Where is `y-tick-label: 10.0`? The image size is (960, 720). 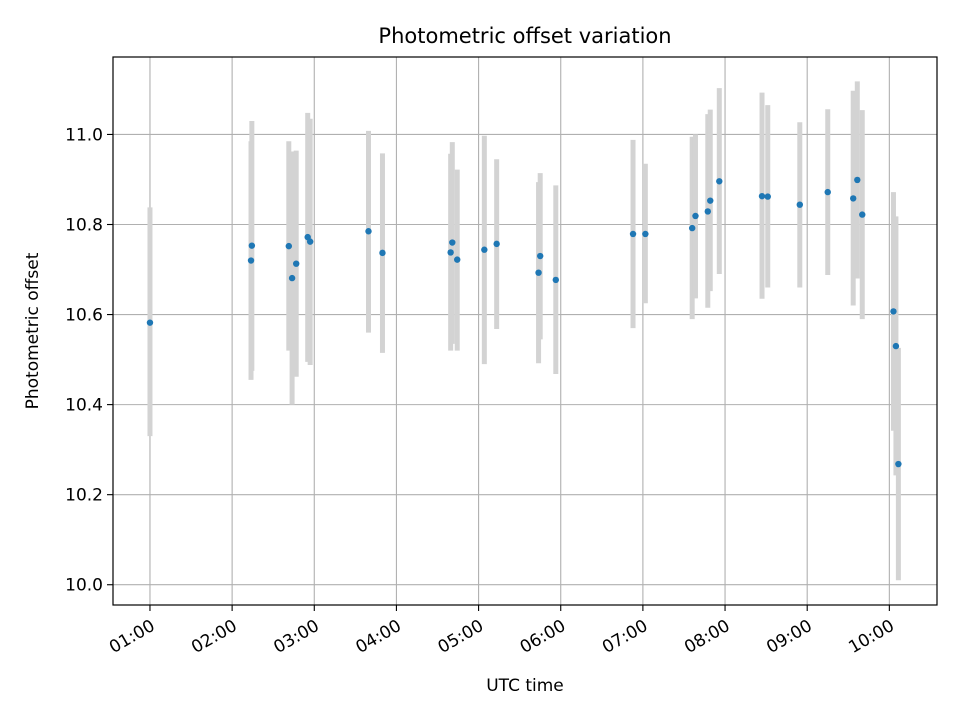 y-tick-label: 10.0 is located at coordinates (84, 586).